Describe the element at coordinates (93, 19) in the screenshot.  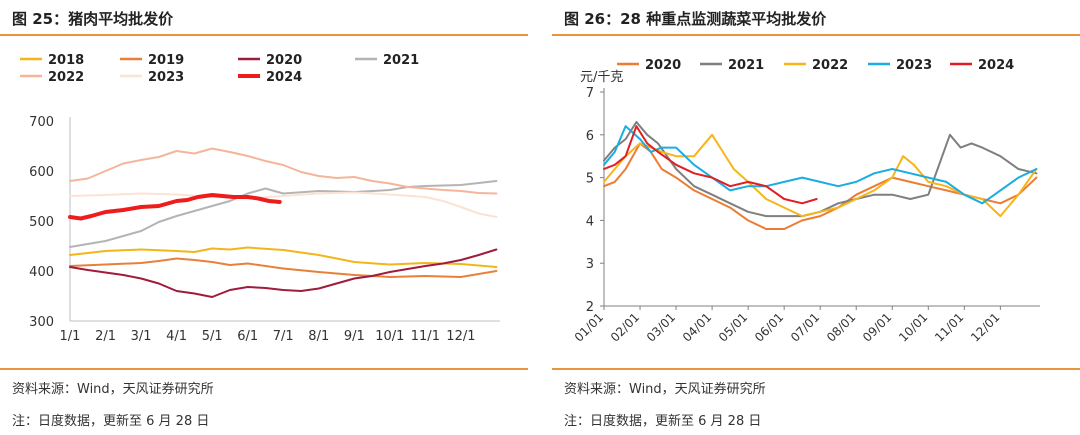
I see `panel-title: 图 25：猪肉平均批发价` at that location.